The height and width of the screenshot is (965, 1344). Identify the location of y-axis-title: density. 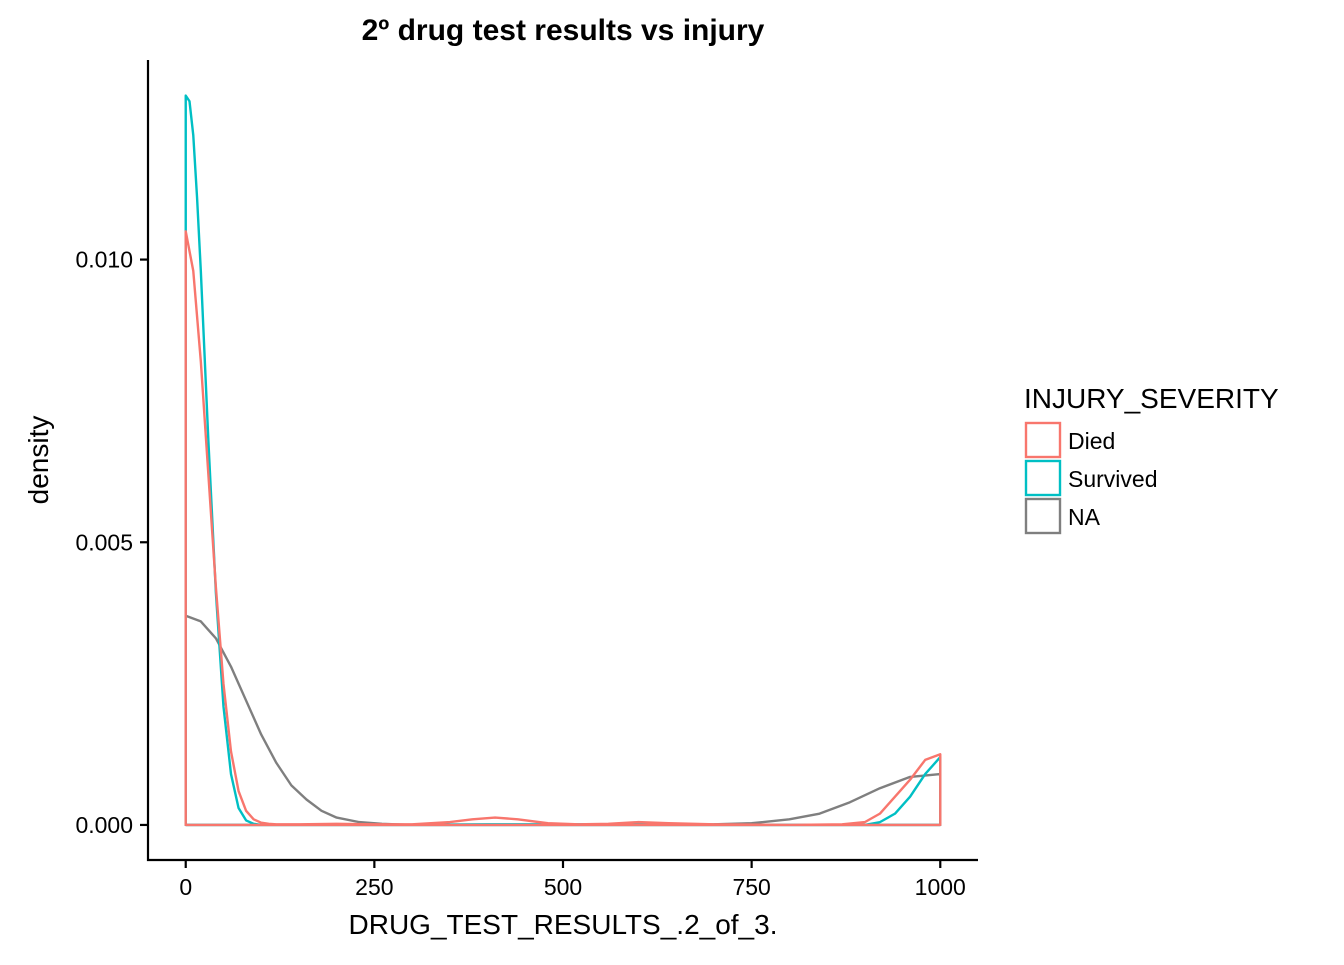
(38, 460).